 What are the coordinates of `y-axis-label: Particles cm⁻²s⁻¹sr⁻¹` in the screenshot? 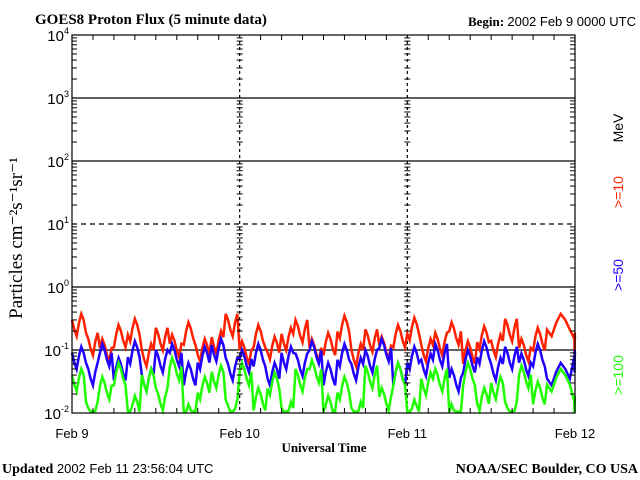 It's located at (16, 238).